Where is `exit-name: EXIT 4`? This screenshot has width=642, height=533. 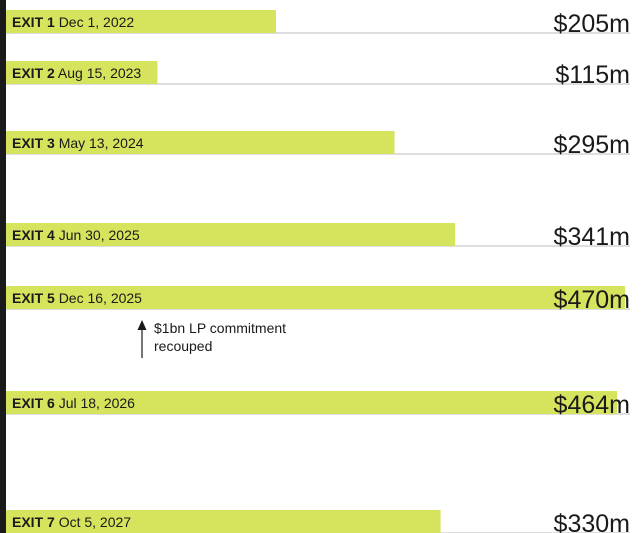
exit-name: EXIT 4 is located at coordinates (33, 235).